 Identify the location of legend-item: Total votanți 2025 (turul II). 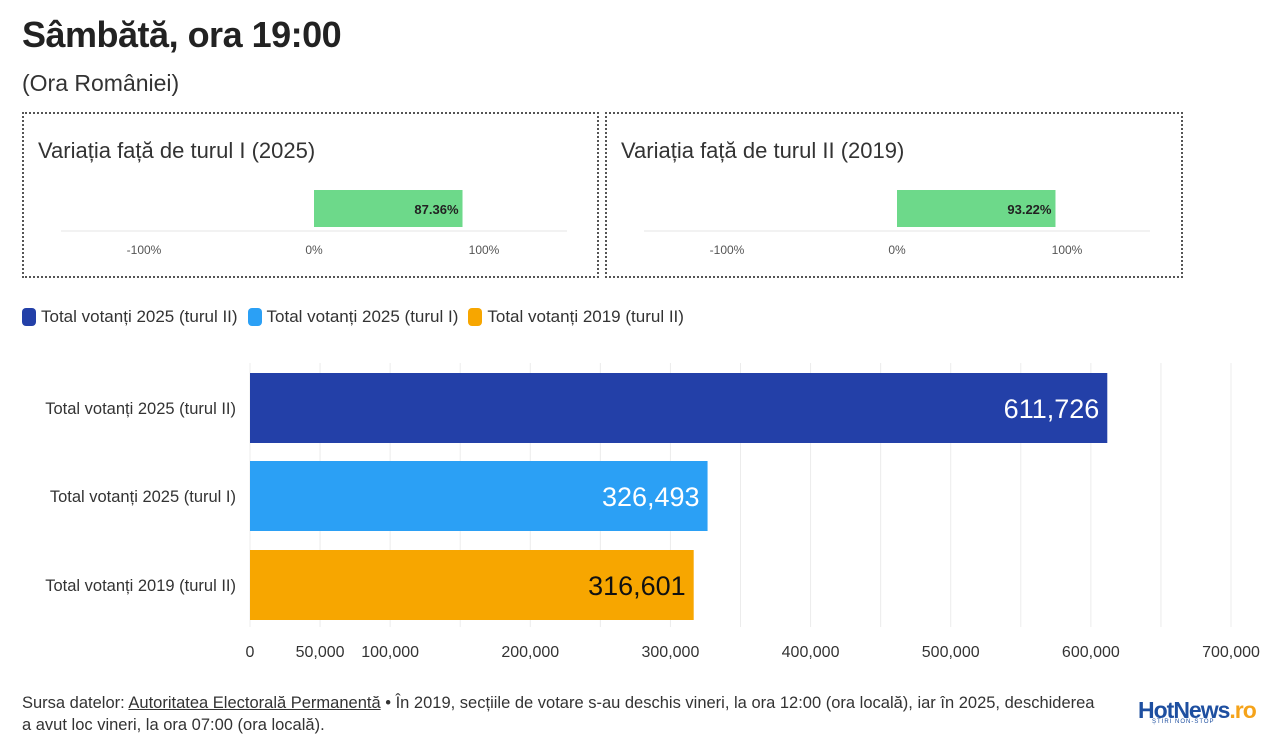
(130, 317).